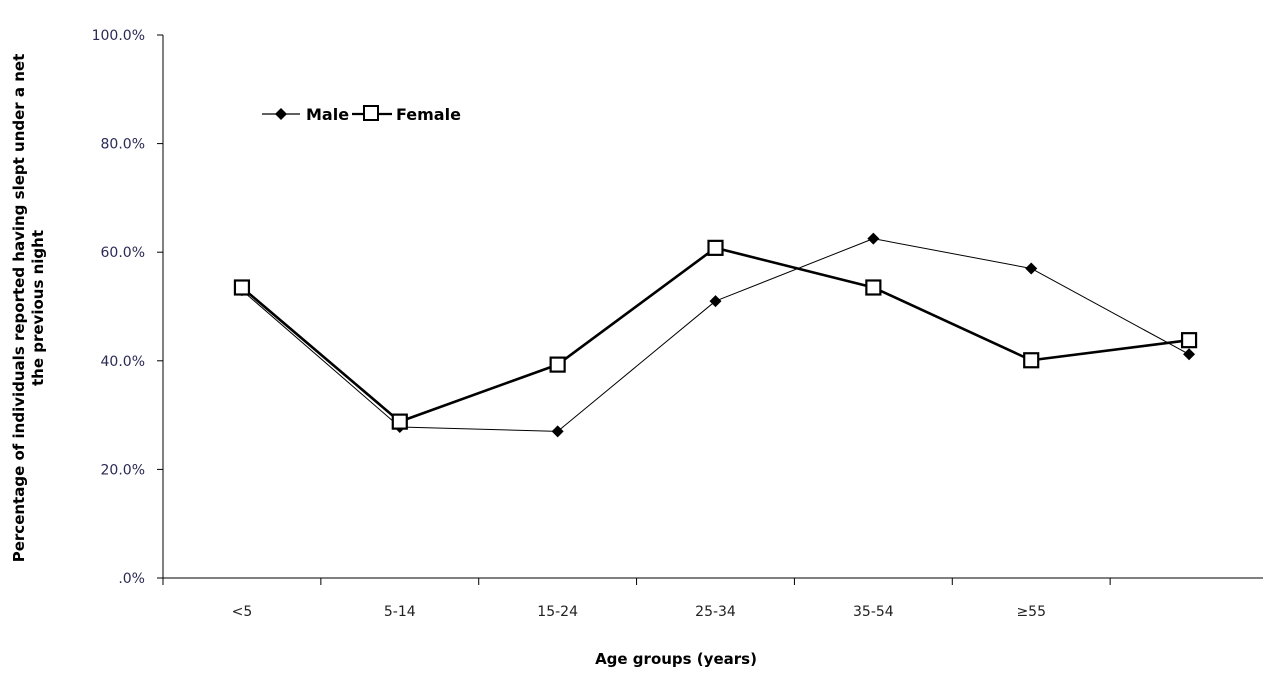 The height and width of the screenshot is (675, 1263). What do you see at coordinates (371, 113) in the screenshot?
I see `legend-female-square-icon` at bounding box center [371, 113].